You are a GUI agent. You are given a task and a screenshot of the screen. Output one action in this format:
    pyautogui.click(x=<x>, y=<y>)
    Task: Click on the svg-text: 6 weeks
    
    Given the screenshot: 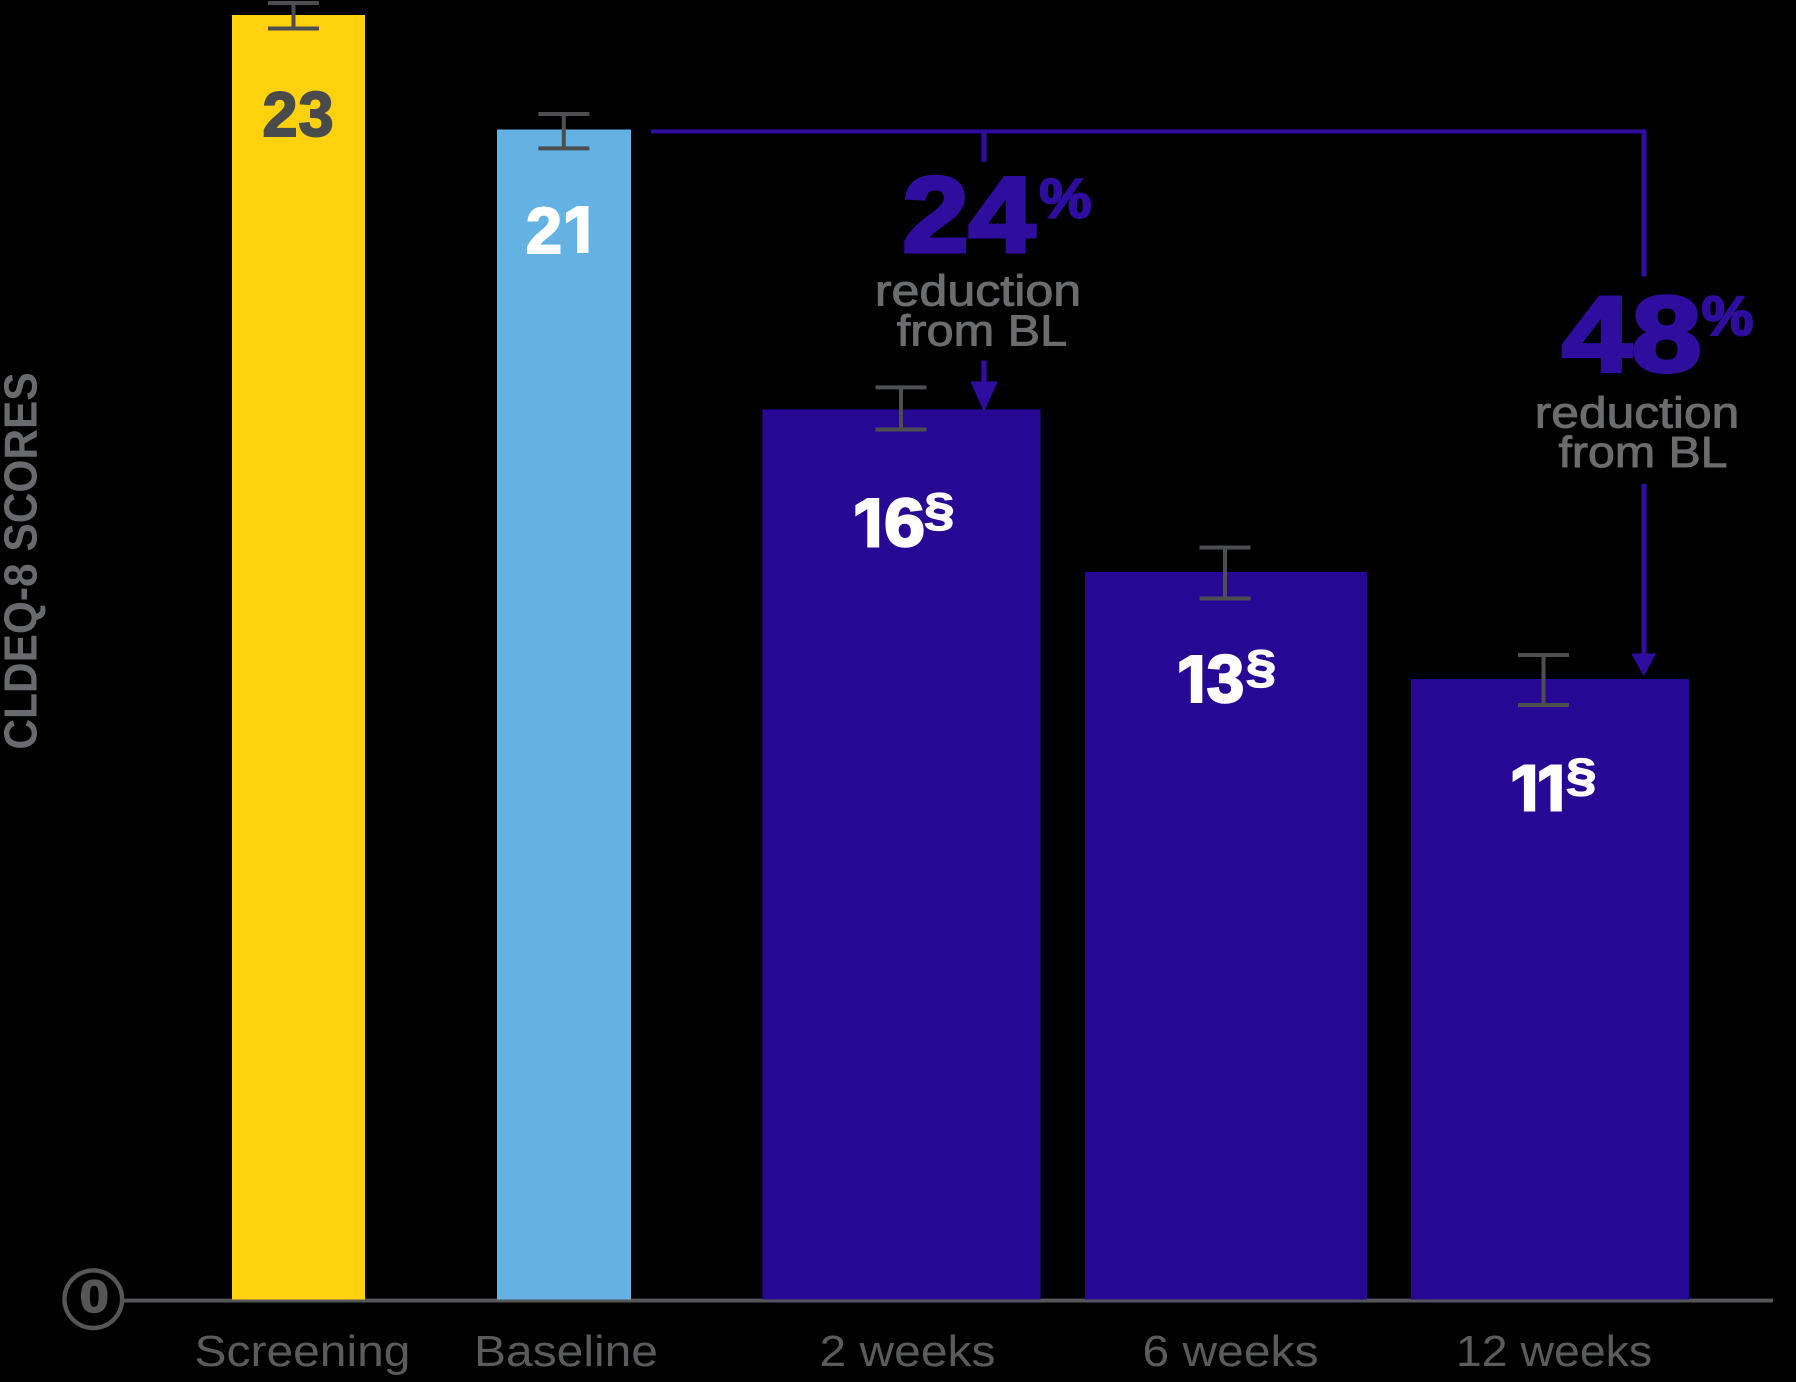 What is the action you would take?
    pyautogui.click(x=1231, y=1351)
    